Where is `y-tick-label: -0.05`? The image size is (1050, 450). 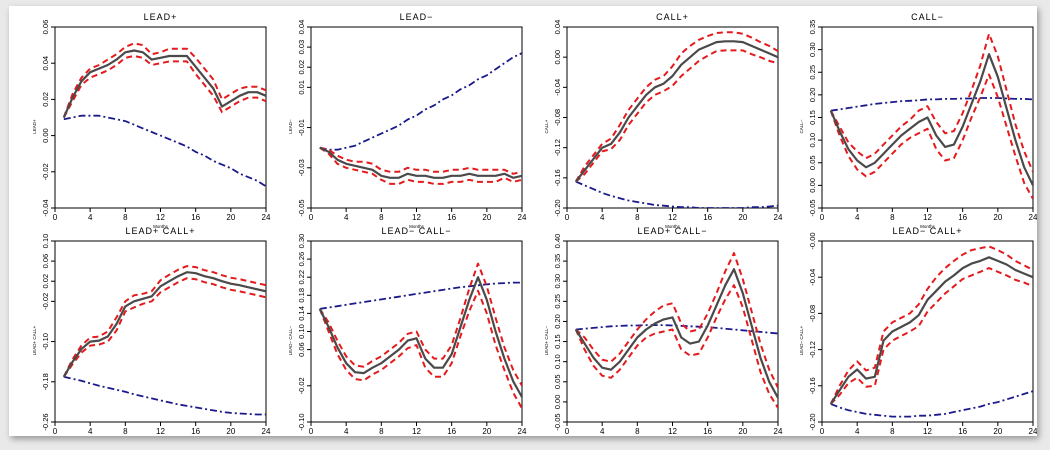
y-tick-label: -0.05 is located at coordinates (301, 207).